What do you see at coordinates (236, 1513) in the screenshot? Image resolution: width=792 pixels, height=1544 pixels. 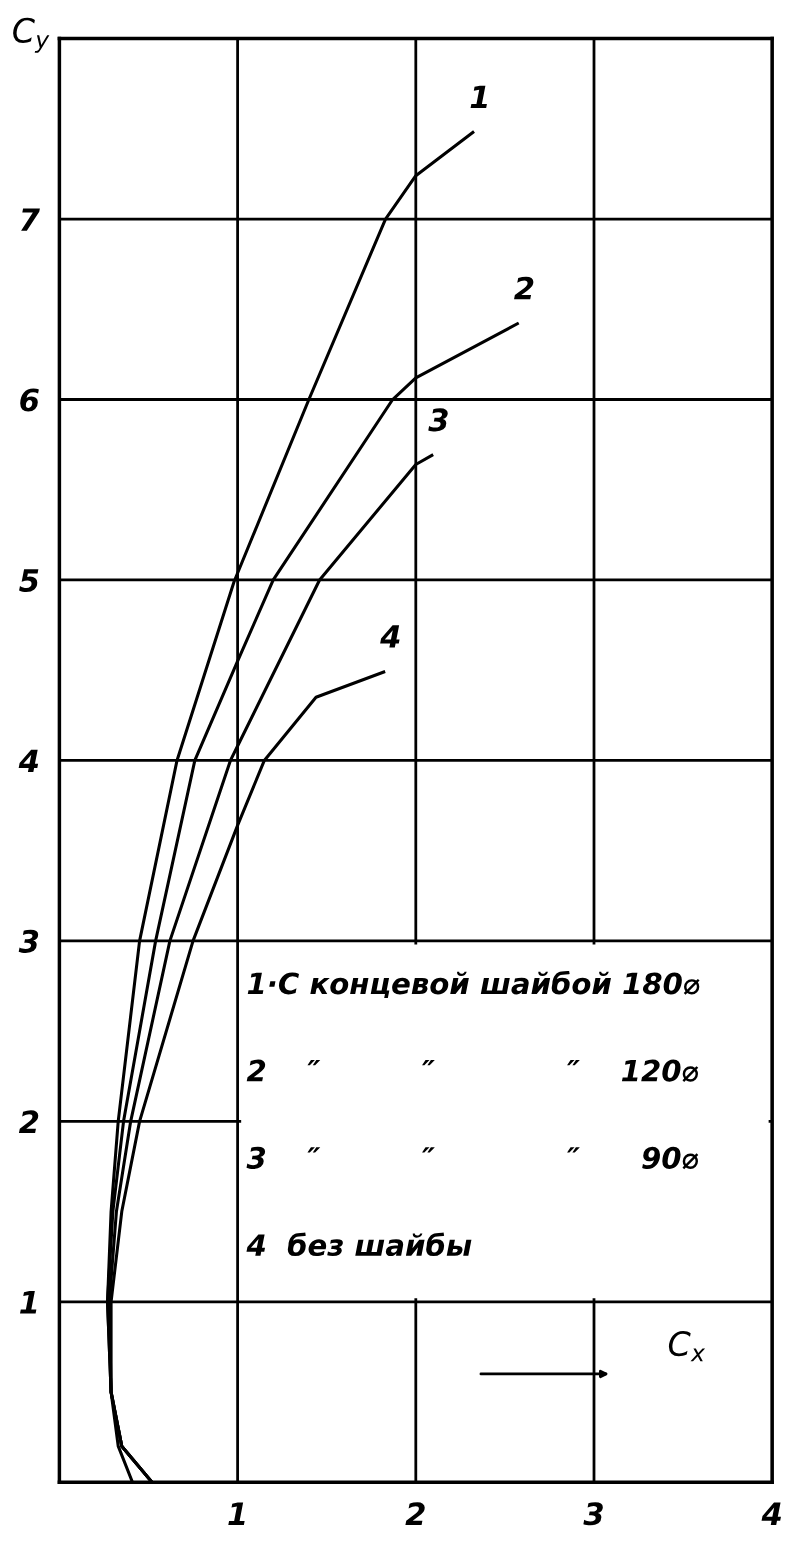 I see `x-tick-label: 1` at bounding box center [236, 1513].